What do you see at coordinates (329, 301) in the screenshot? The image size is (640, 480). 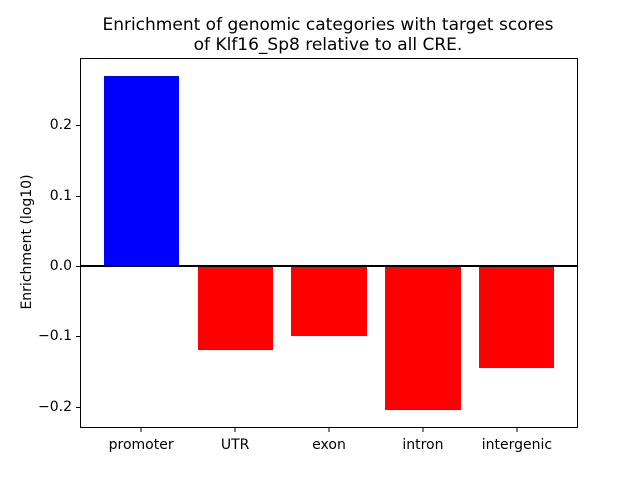 I see `bar-exon` at bounding box center [329, 301].